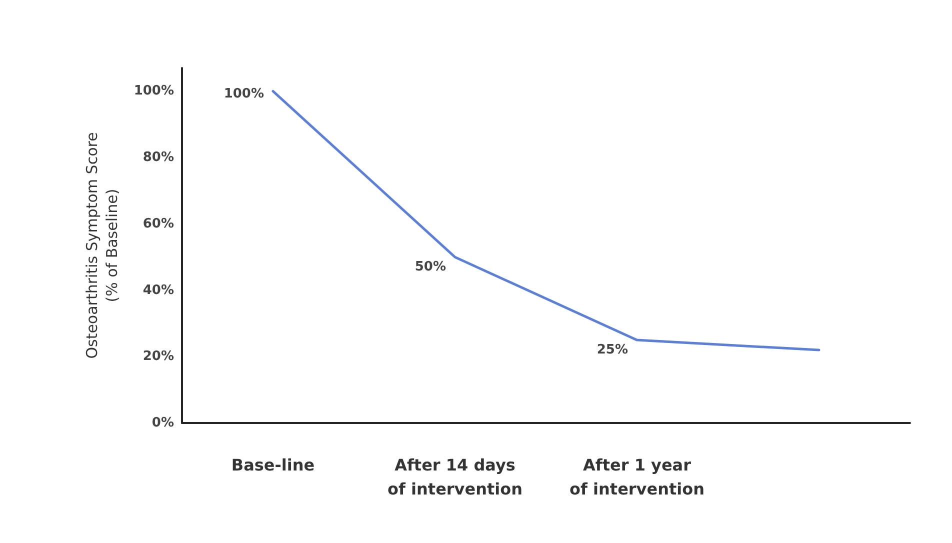  I want to click on data-label: 50%, so click(430, 267).